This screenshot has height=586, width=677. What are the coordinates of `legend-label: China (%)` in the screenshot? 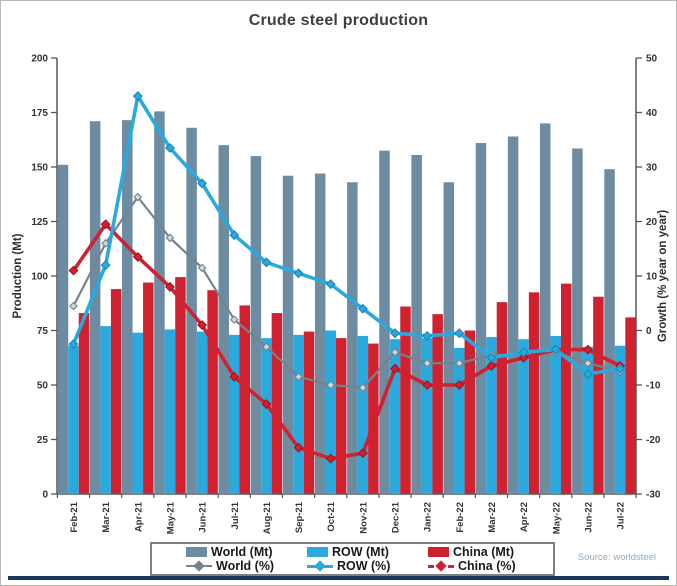 It's located at (487, 565).